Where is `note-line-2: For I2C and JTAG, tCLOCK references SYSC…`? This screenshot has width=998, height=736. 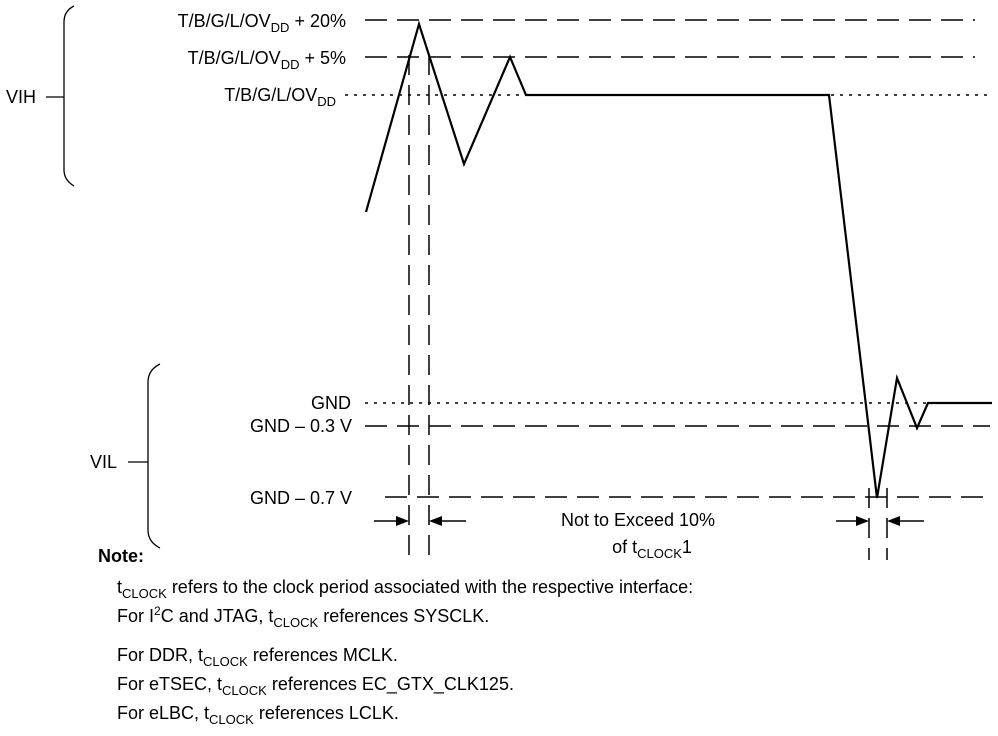
note-line-2: For I2C and JTAG, tCLOCK references SYSC… is located at coordinates (303, 617).